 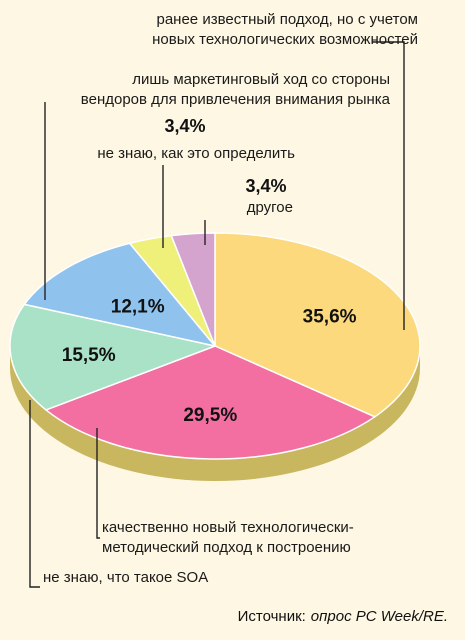 What do you see at coordinates (125, 577) in the screenshot?
I see `category-label-dont-know-soa: не знаю, что такое SOA` at bounding box center [125, 577].